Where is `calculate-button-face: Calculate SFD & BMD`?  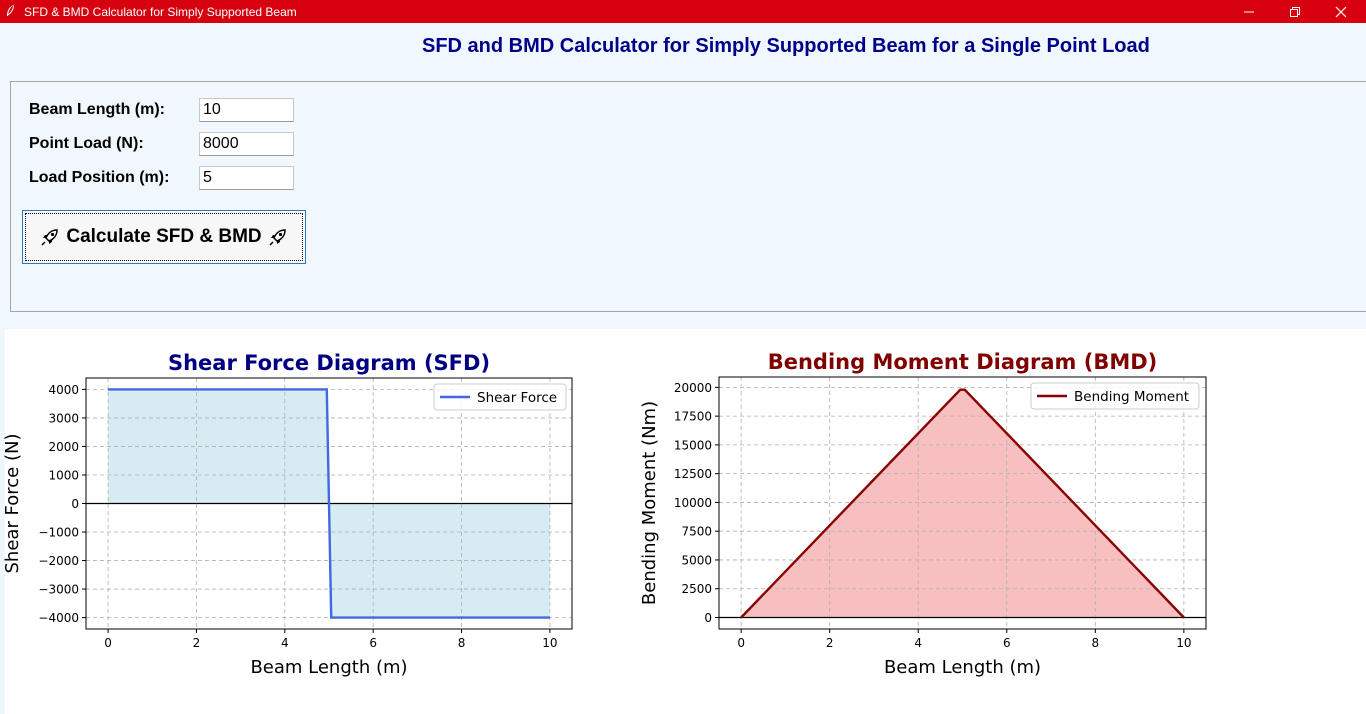 calculate-button-face: Calculate SFD & BMD is located at coordinates (164, 237).